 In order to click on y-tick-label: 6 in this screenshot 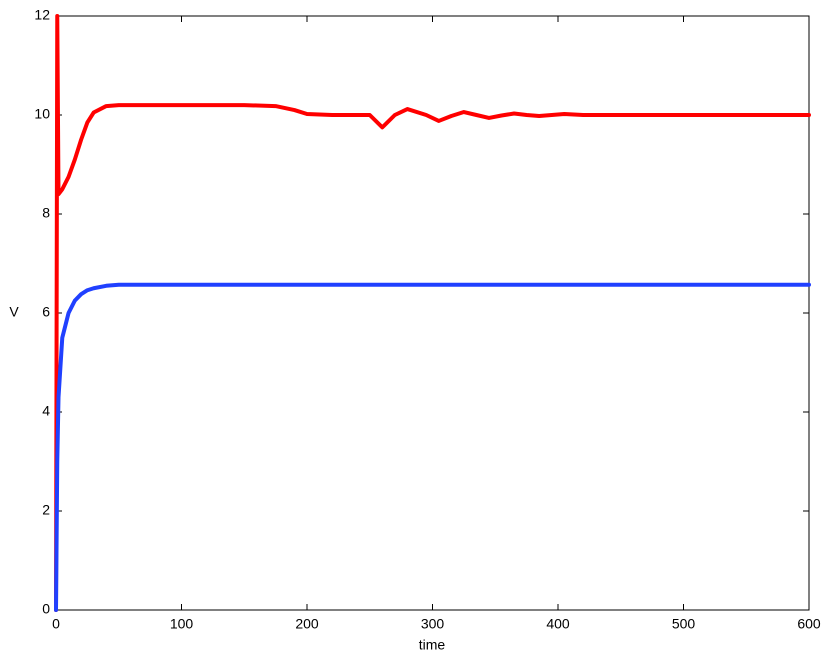, I will do `click(46, 312)`.